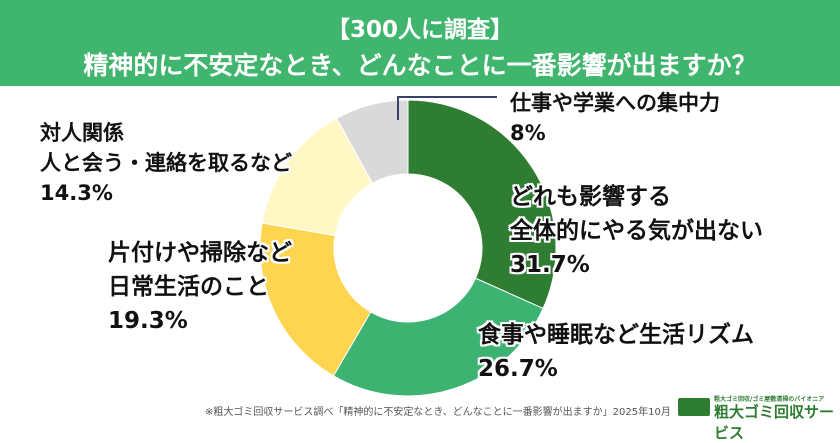  I want to click on brand-logo: 粗大ゴミ回収/ゴミ屋敷清掃のパイオニア 粗大ゴミ回収サービス, so click(756, 418).